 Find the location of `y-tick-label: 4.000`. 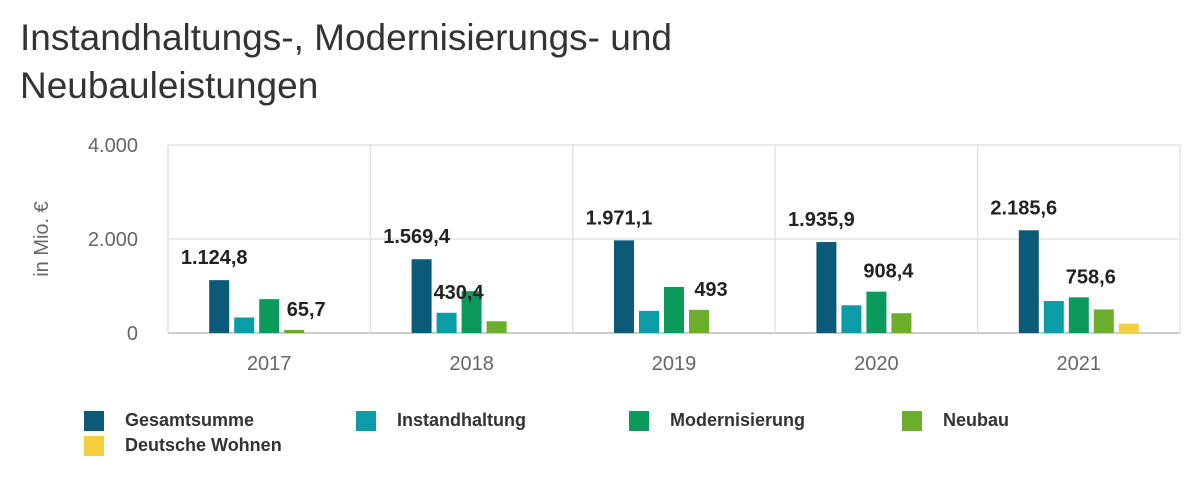

y-tick-label: 4.000 is located at coordinates (113, 146).